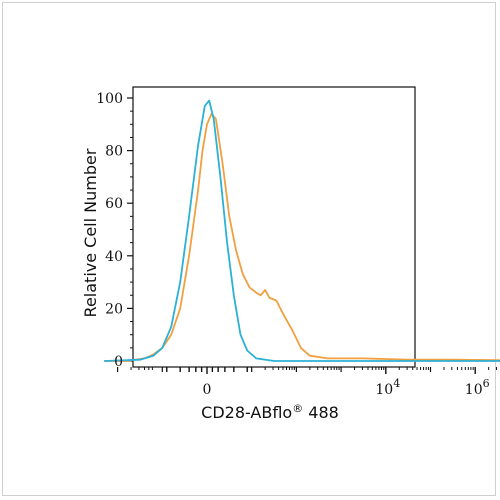 The width and height of the screenshot is (500, 500). I want to click on y-tick-label: 80, so click(114, 152).